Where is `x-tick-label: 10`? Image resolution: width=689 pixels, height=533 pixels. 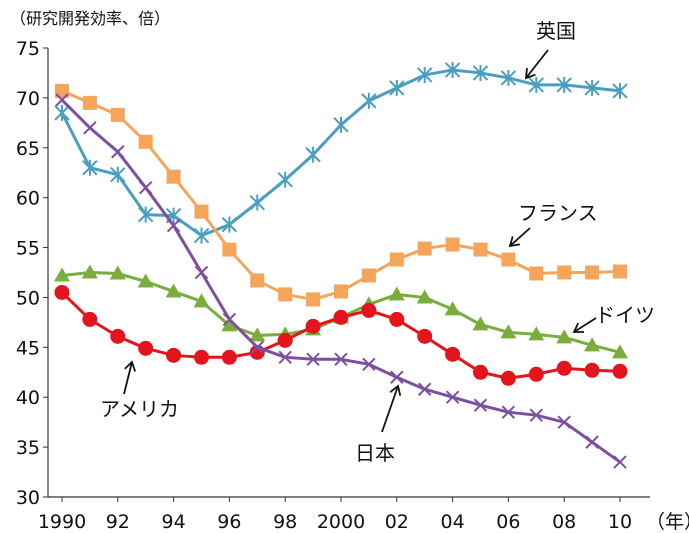
x-tick-label: 10 is located at coordinates (620, 522).